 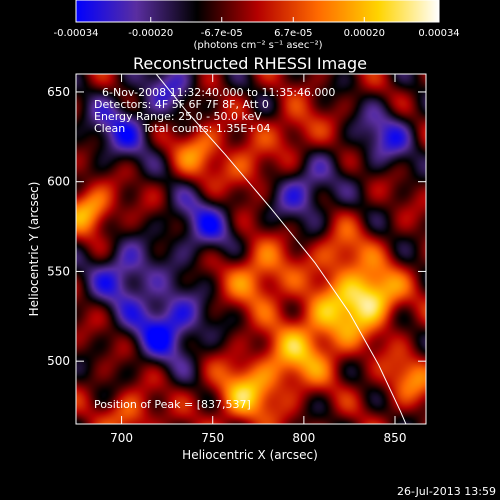 I want to click on colorbar-tick-label: -6.7e-05, so click(x=222, y=33).